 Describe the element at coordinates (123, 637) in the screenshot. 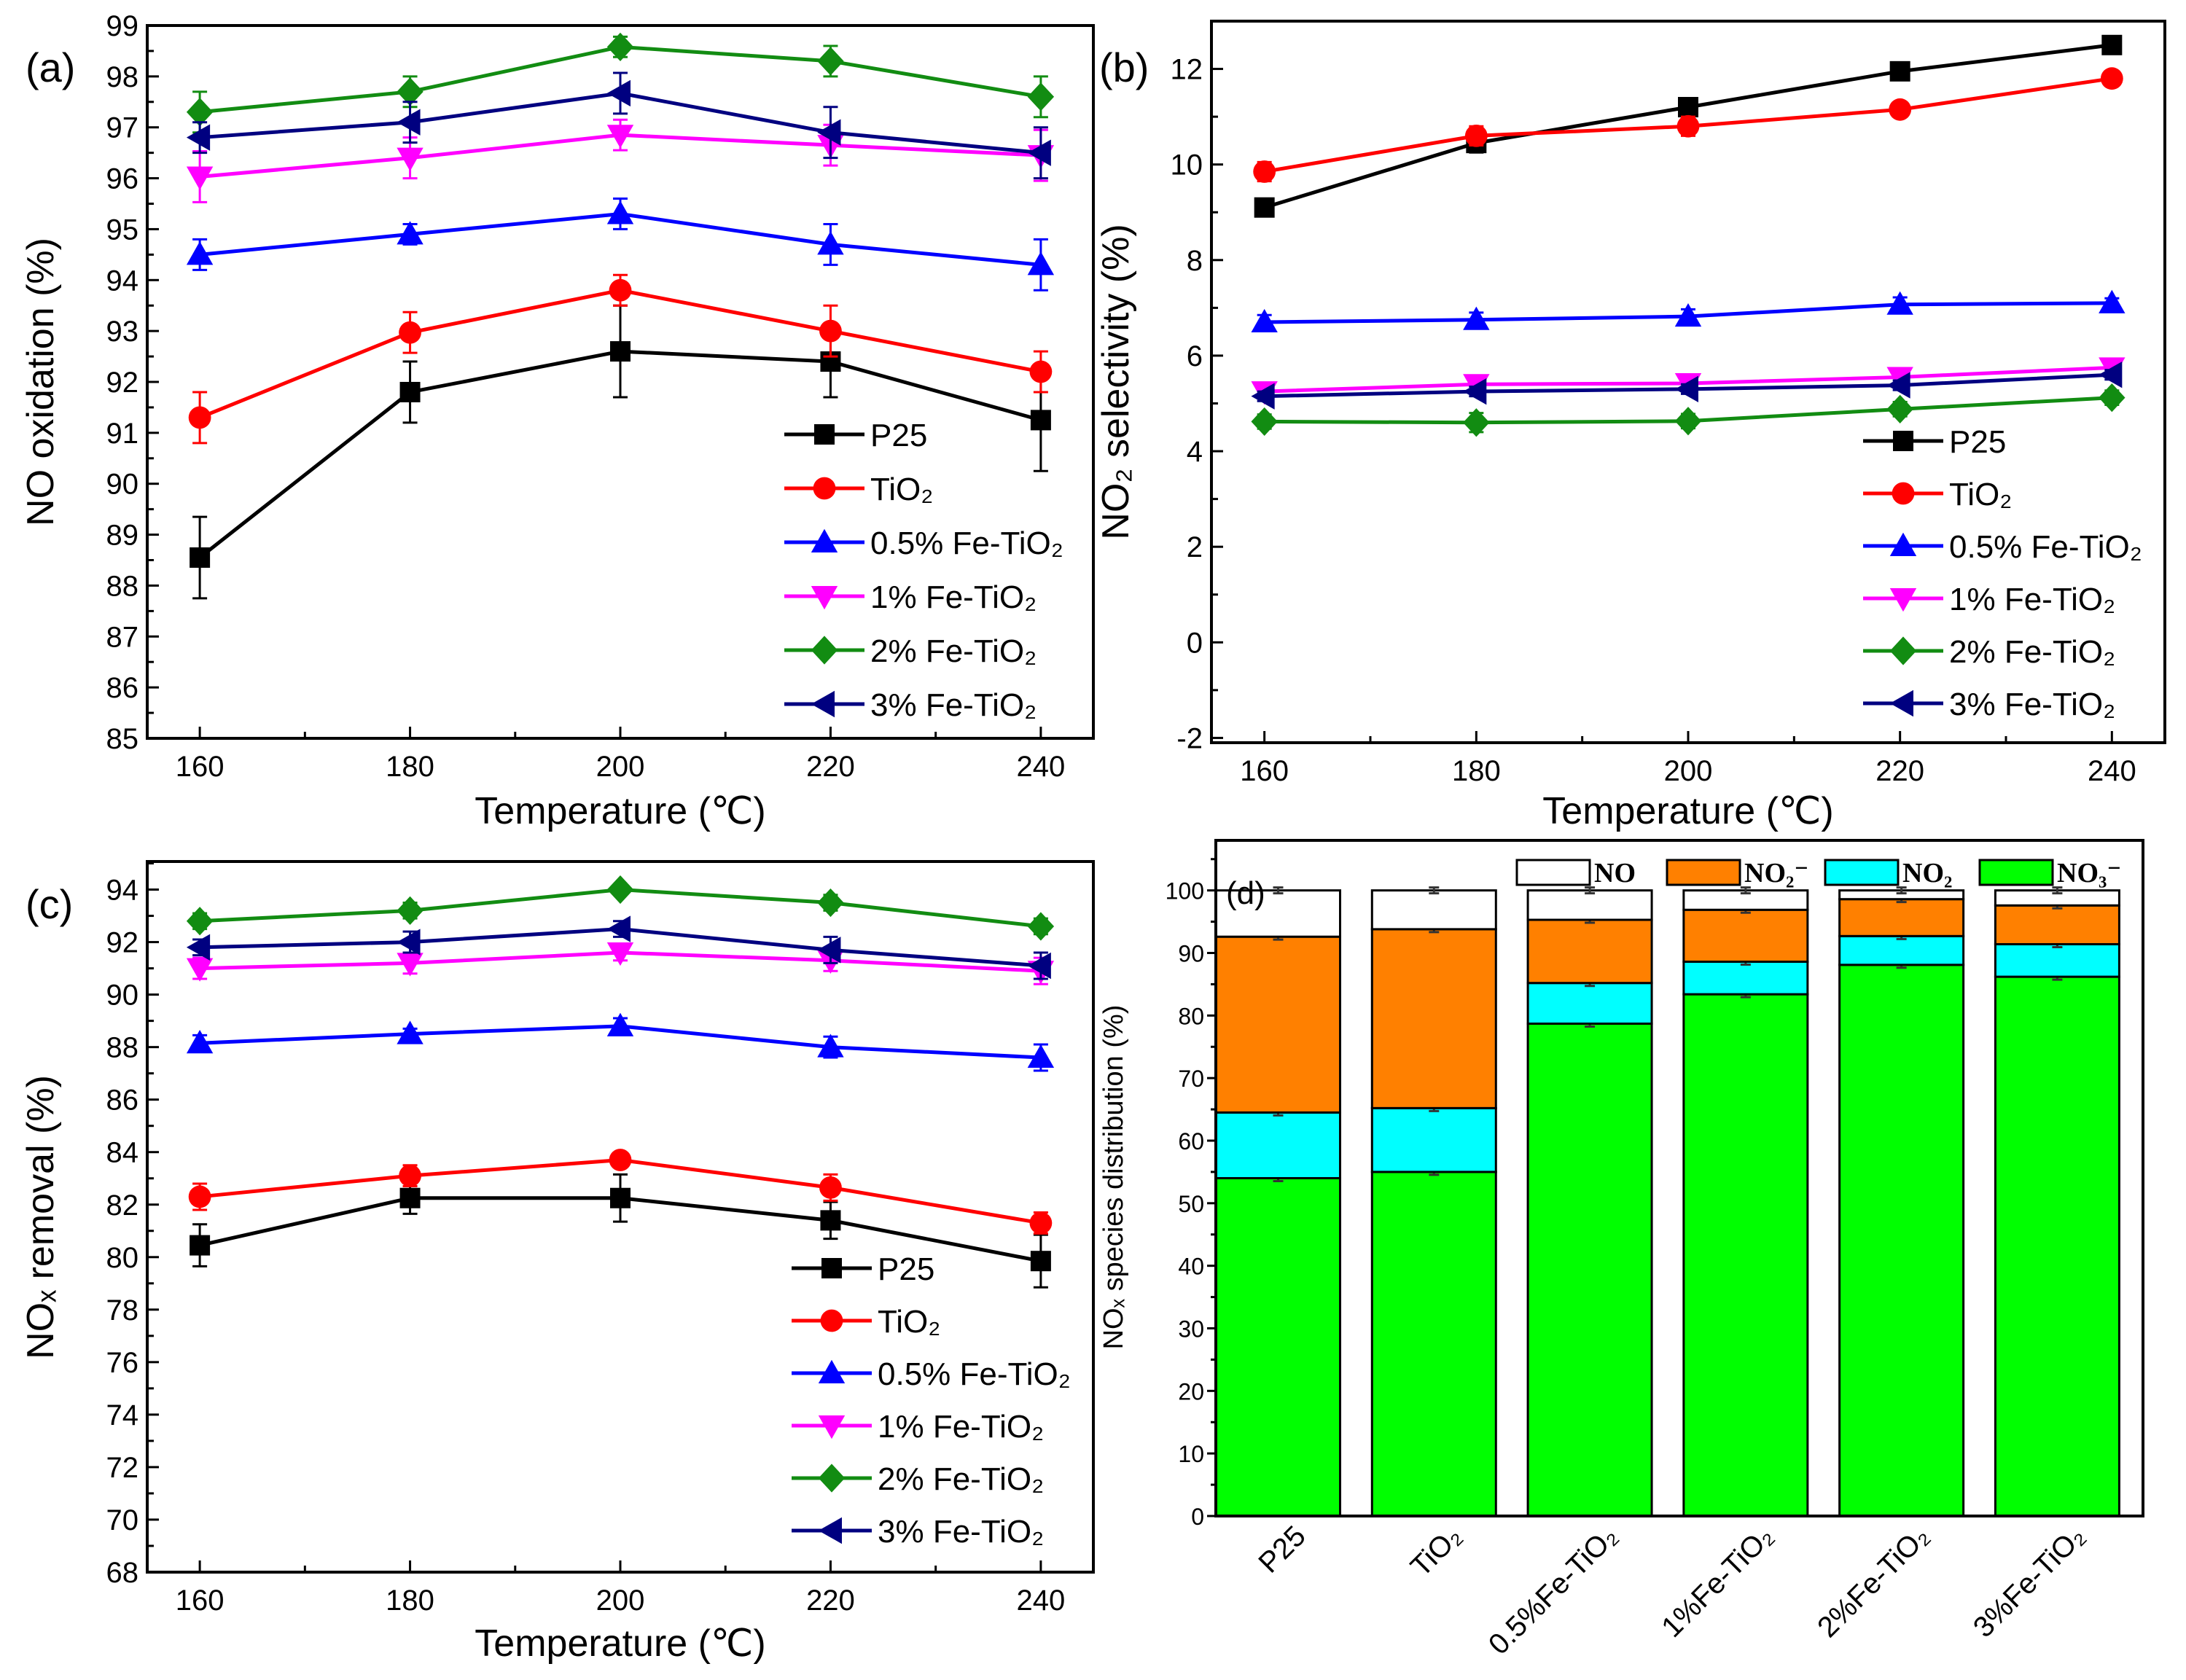

I see `y-tick-label: 87` at that location.